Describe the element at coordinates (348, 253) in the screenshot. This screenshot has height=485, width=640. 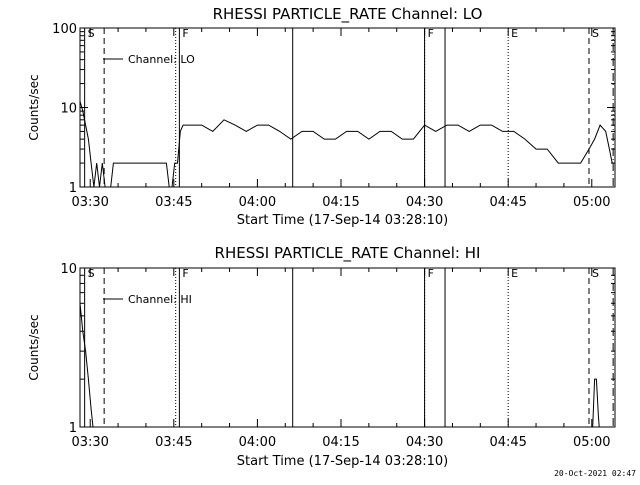
I see `chart-title: RHESSI PARTICLE_RATE Channel: HI` at that location.